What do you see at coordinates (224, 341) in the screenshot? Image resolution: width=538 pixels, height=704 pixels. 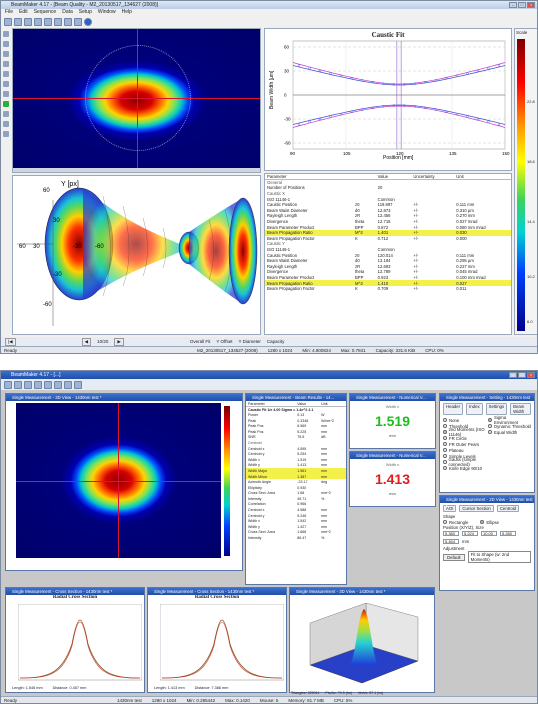 I see `tab-y-offset: Y Offset` at bounding box center [224, 341].